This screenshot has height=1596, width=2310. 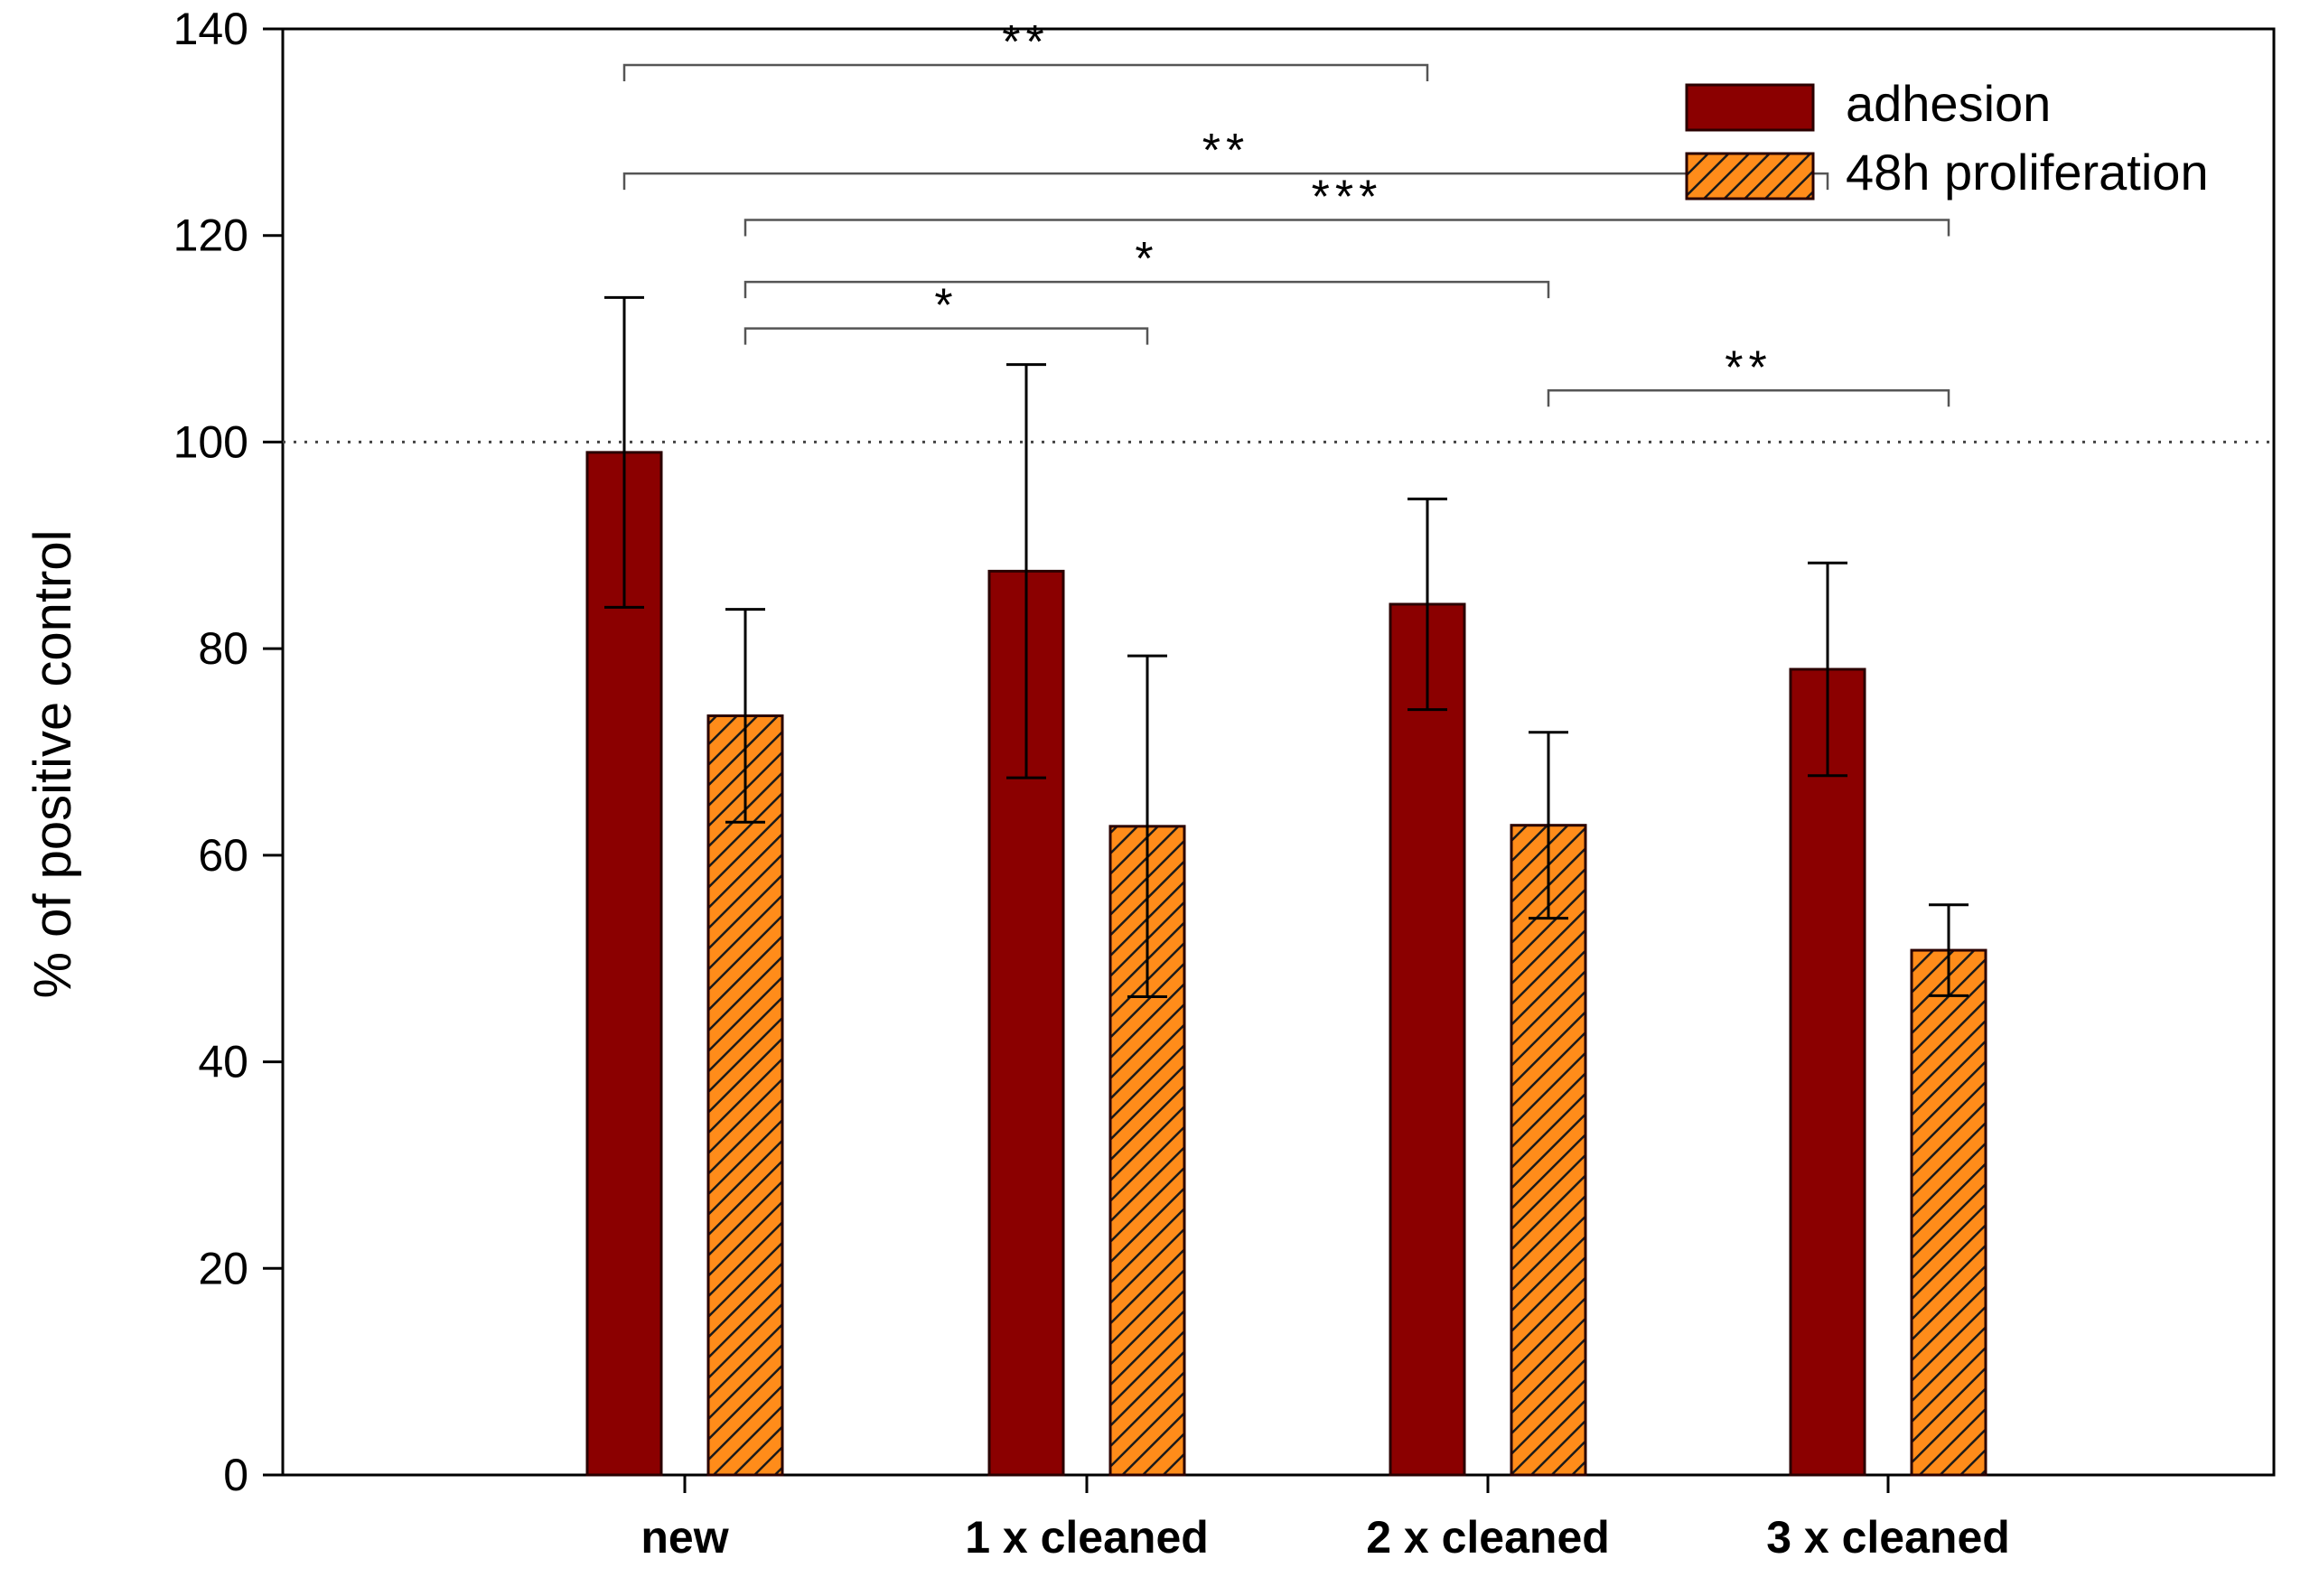 What do you see at coordinates (1488, 1537) in the screenshot?
I see `x-category-label: 2 x cleaned` at bounding box center [1488, 1537].